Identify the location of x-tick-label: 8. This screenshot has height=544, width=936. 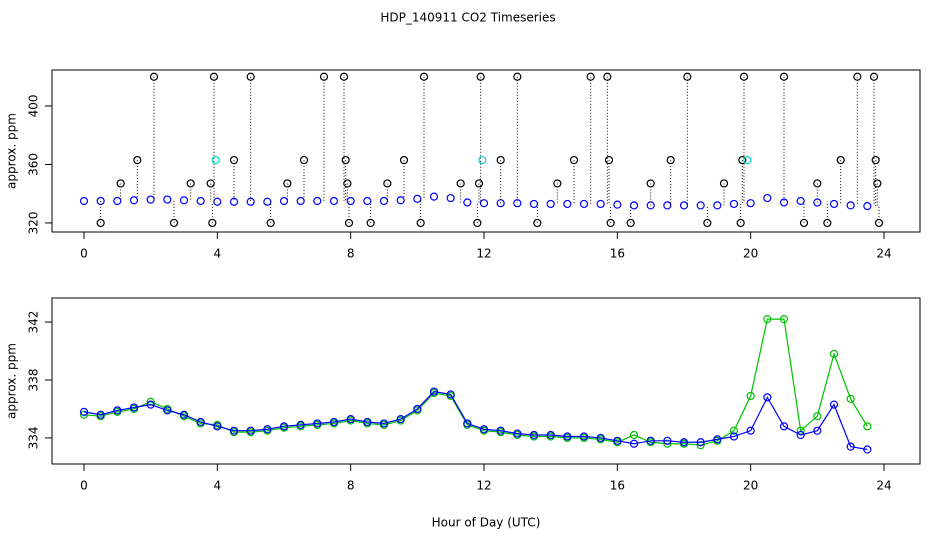
(351, 254).